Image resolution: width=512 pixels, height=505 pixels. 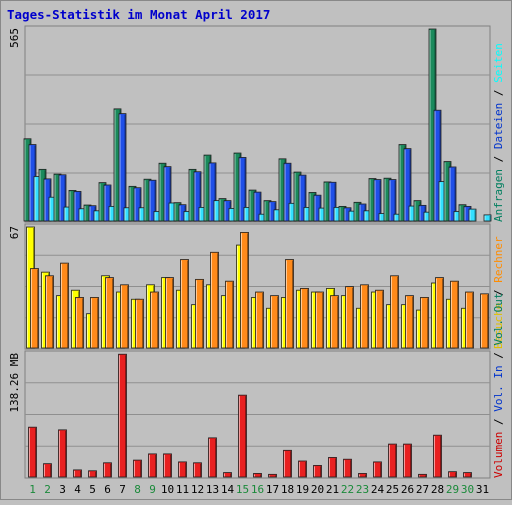 I want to click on bar-rechner-day-15-face, so click(x=244, y=290).